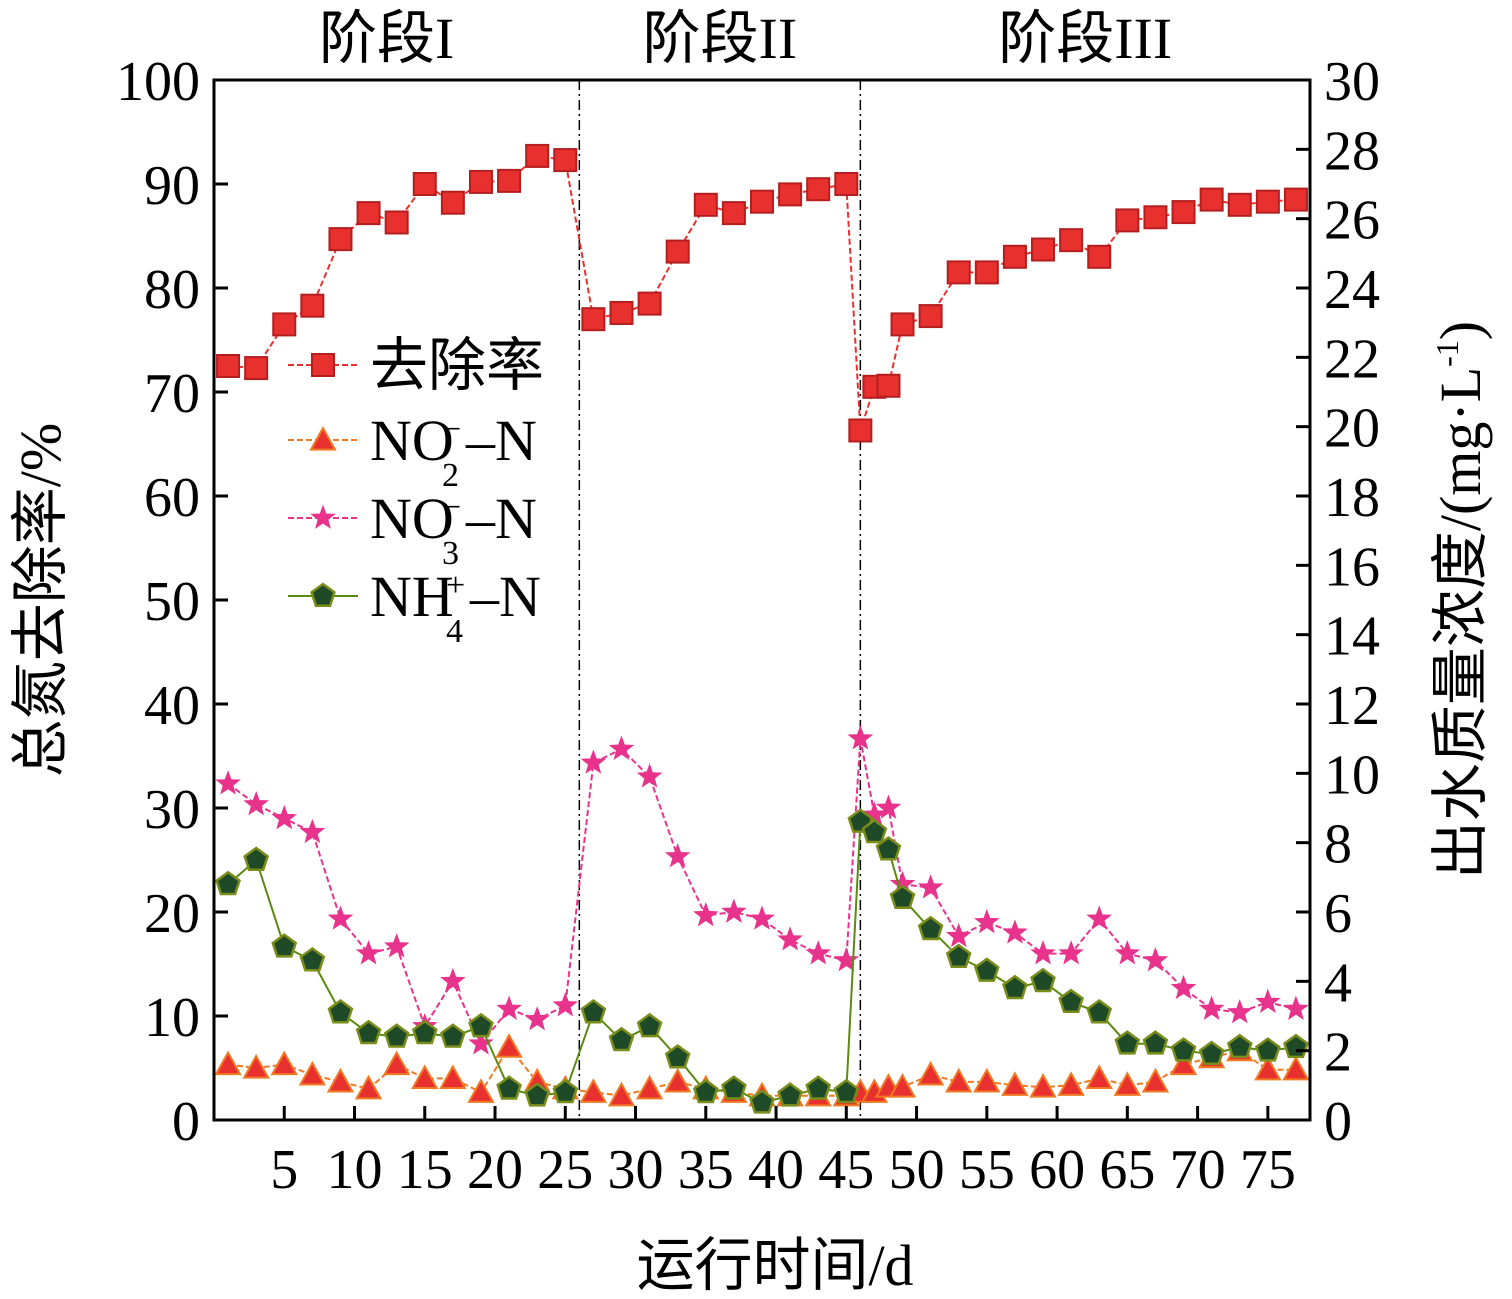 This screenshot has width=1512, height=1299. Describe the element at coordinates (1352, 151) in the screenshot. I see `y-right-tick-label: 28` at that location.